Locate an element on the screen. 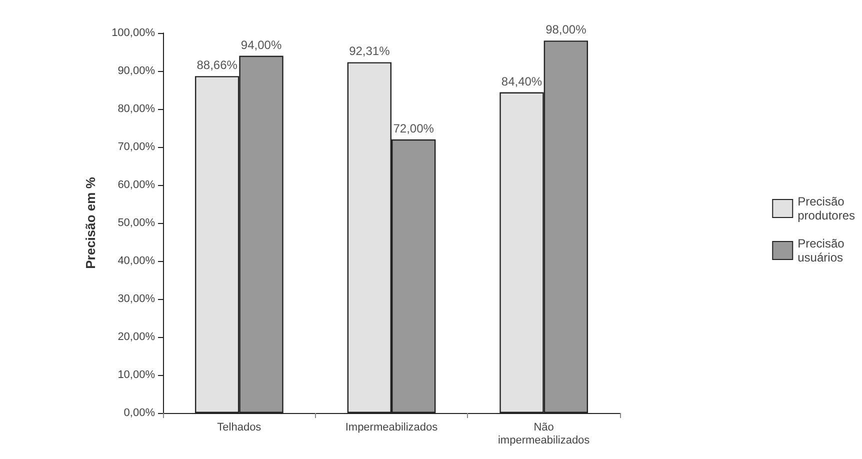 The height and width of the screenshot is (459, 862). y-tick-label: 20,00% is located at coordinates (137, 337).